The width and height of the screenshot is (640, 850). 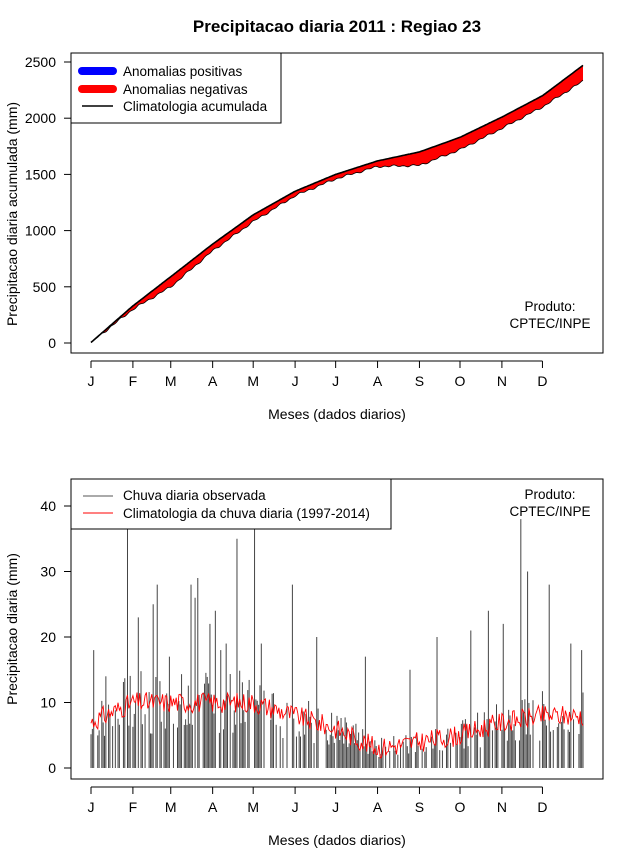 I want to click on bottom-y-tick-label: 30, so click(x=48, y=572).